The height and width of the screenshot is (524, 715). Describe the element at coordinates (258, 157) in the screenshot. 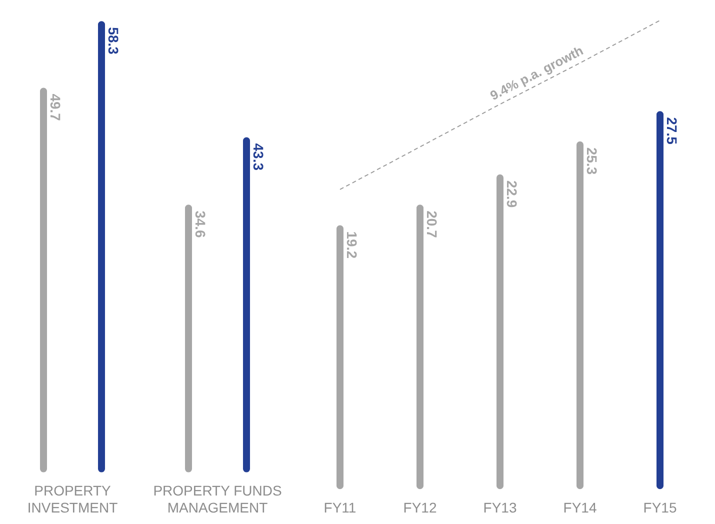

I see `data-label: 43.3` at that location.